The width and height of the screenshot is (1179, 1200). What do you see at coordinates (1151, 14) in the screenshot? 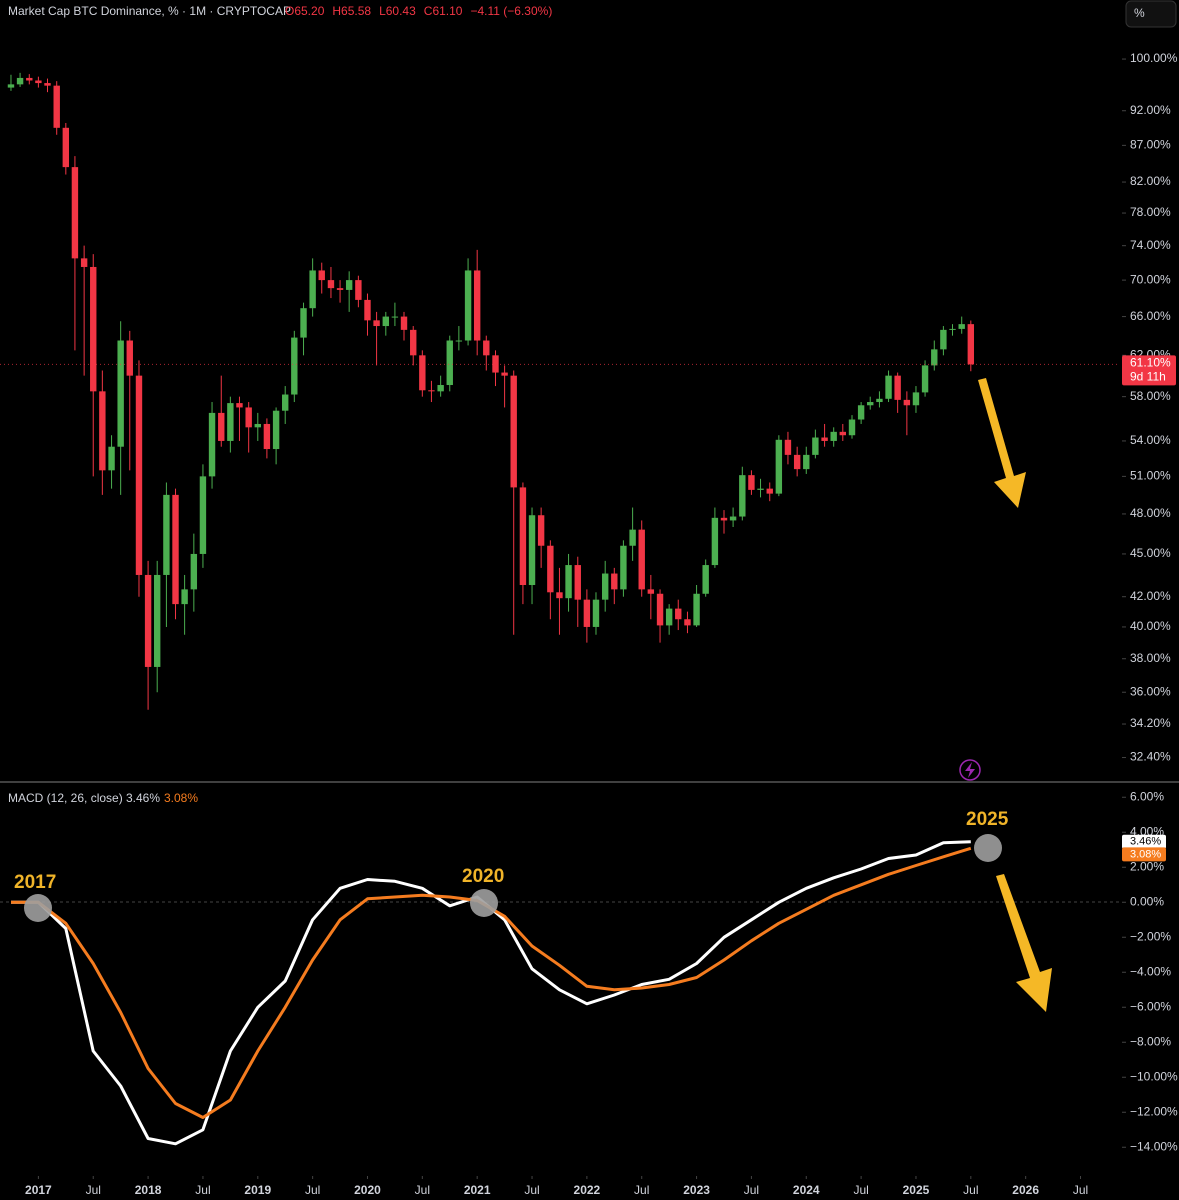
I see `scale-button` at bounding box center [1151, 14].